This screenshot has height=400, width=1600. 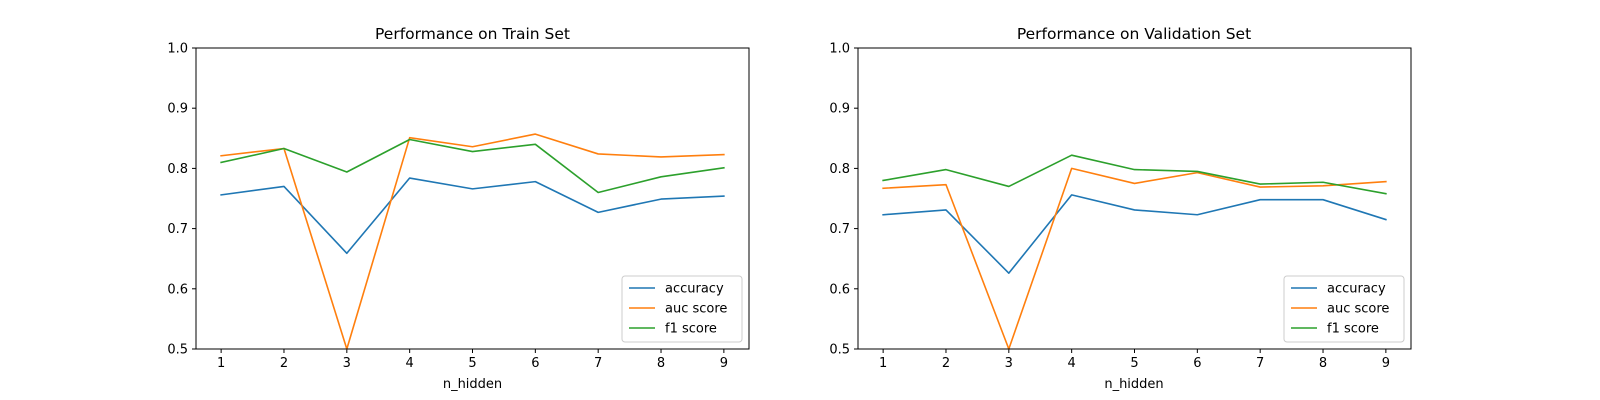 What do you see at coordinates (1134, 34) in the screenshot?
I see `chart-title: Performance on Validation Set` at bounding box center [1134, 34].